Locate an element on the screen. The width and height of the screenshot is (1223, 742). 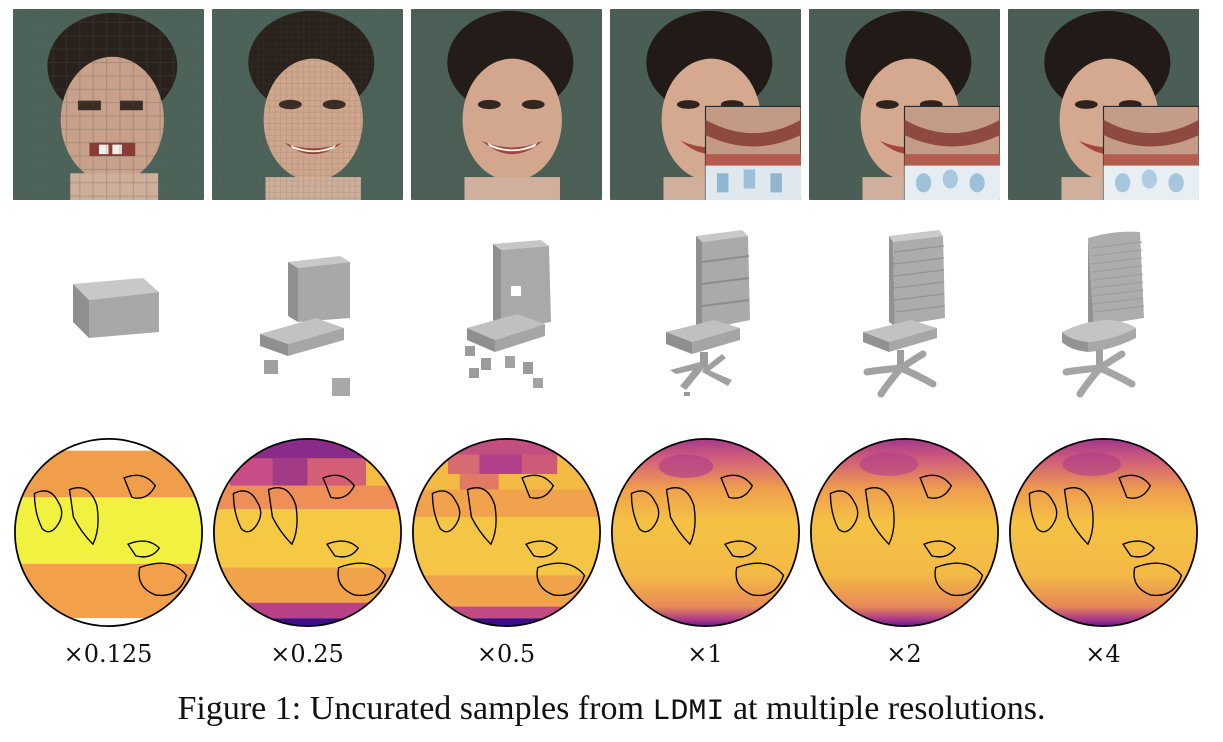
scale-label-05: ×0.5 is located at coordinates (506, 654).